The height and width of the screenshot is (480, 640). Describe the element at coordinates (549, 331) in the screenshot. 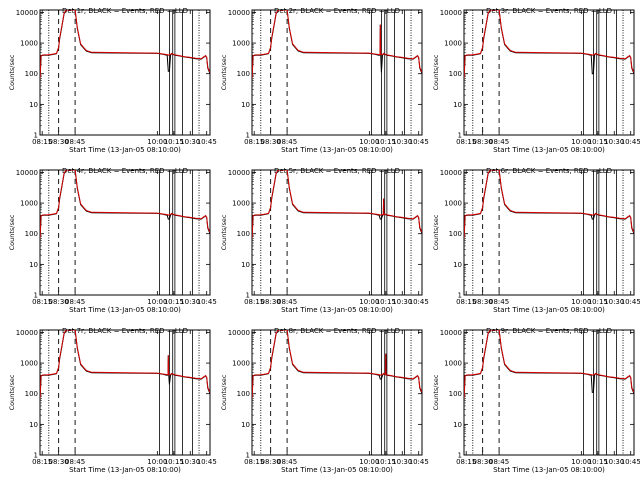

I see `panel-title: Det 9r, BLACK = Events, RED = LLD` at that location.